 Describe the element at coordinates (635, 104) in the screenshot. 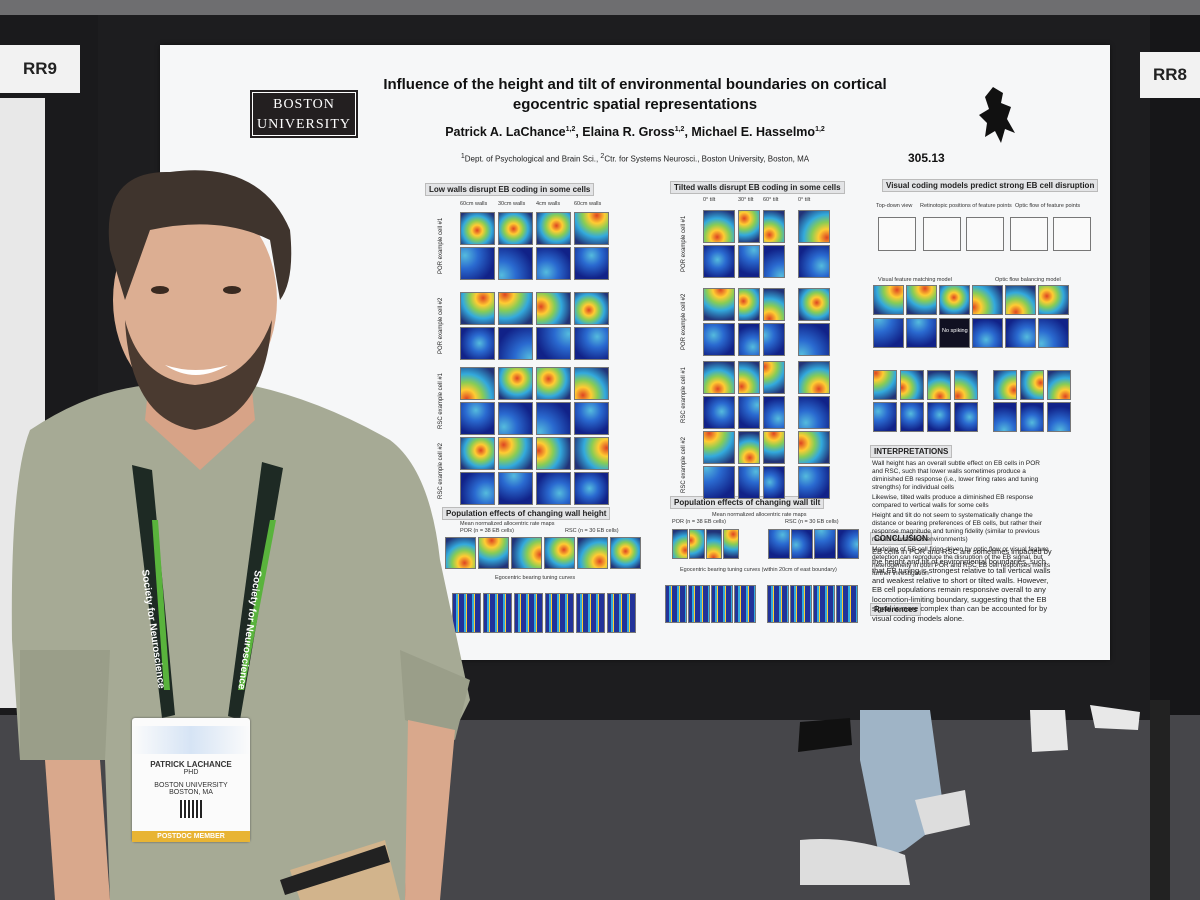

I see `title-line: egocentric spatial representations` at that location.